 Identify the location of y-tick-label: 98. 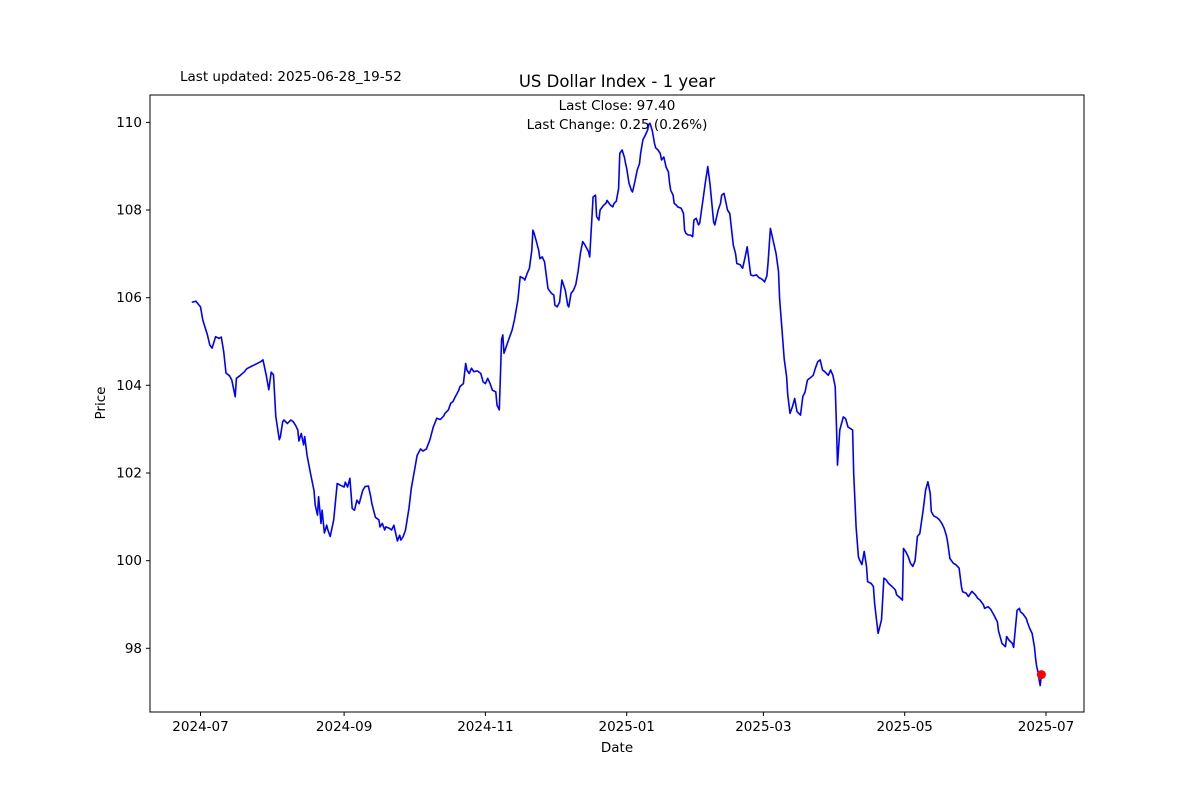
(133, 649).